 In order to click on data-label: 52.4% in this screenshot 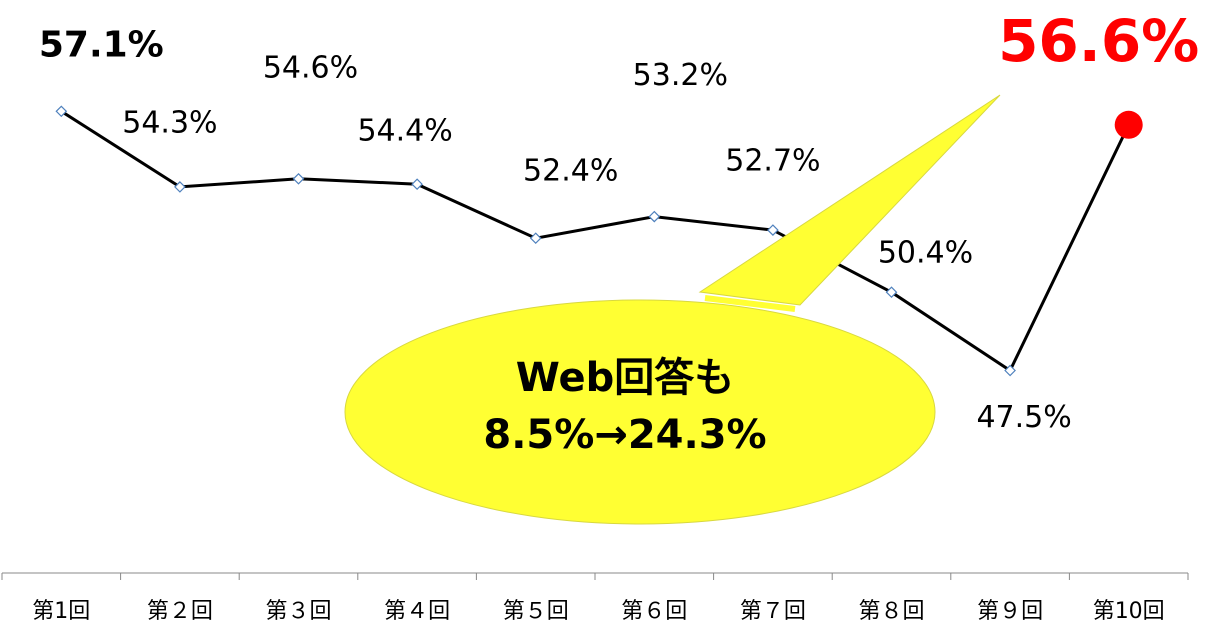, I will do `click(570, 171)`.